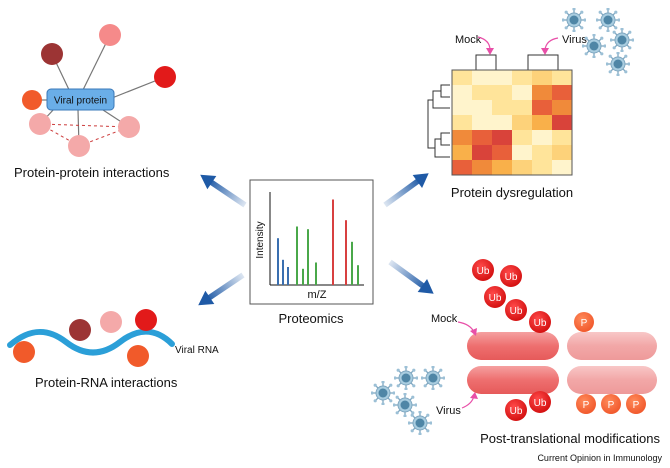 This screenshot has height=468, width=670. I want to click on ppi-node-salmon-top, so click(110, 35).